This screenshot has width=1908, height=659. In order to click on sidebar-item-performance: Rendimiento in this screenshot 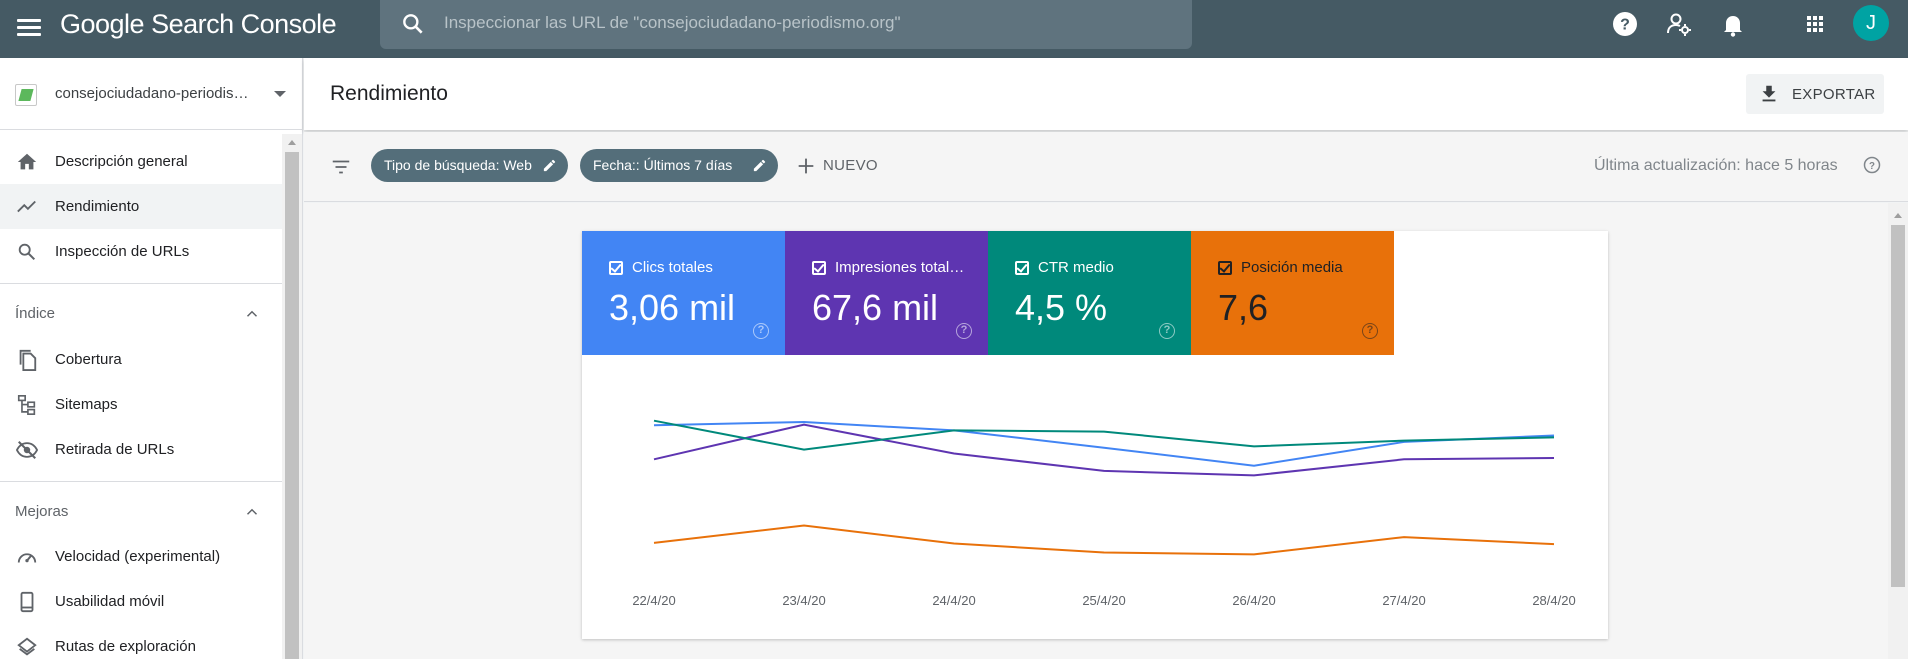, I will do `click(141, 206)`.